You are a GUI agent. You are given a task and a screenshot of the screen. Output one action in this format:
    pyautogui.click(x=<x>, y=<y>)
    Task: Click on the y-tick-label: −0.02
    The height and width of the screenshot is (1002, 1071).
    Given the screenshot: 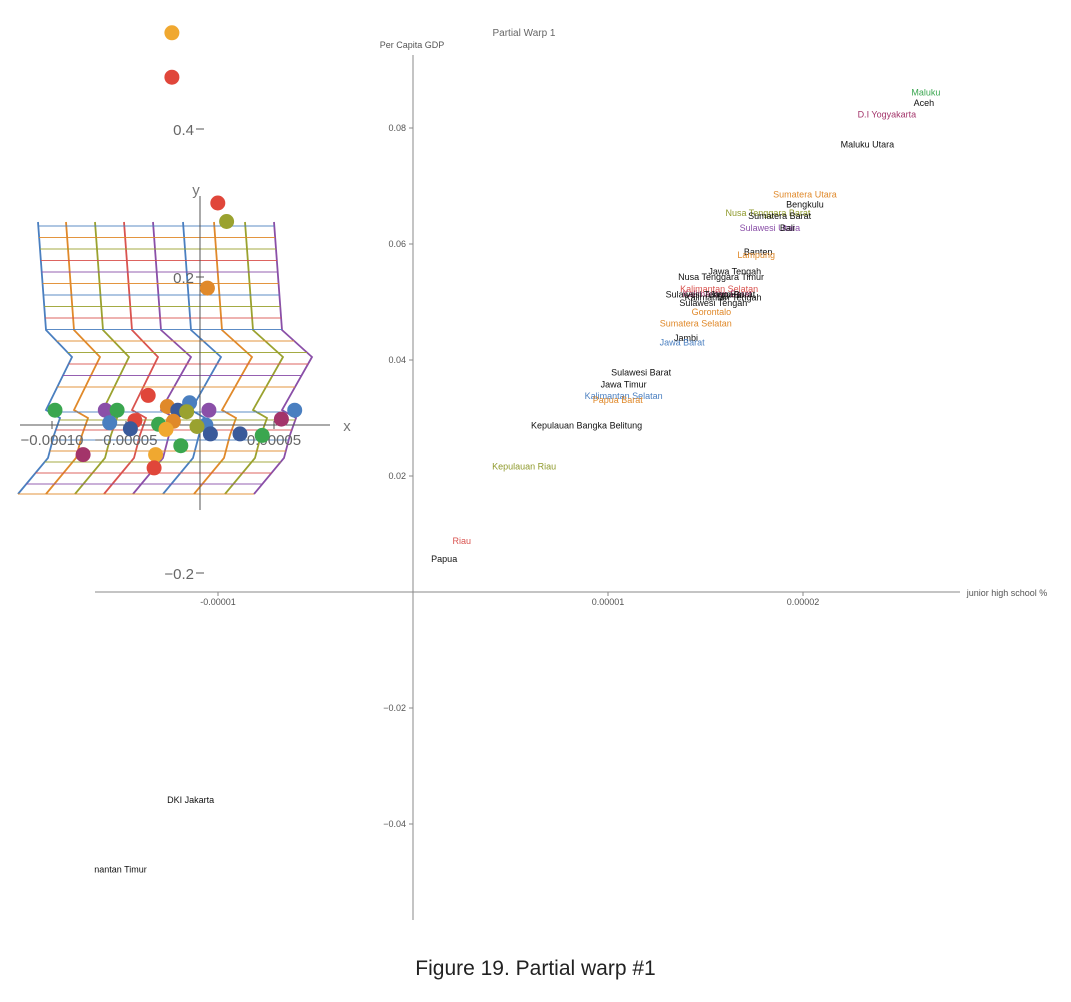 What is the action you would take?
    pyautogui.click(x=394, y=708)
    